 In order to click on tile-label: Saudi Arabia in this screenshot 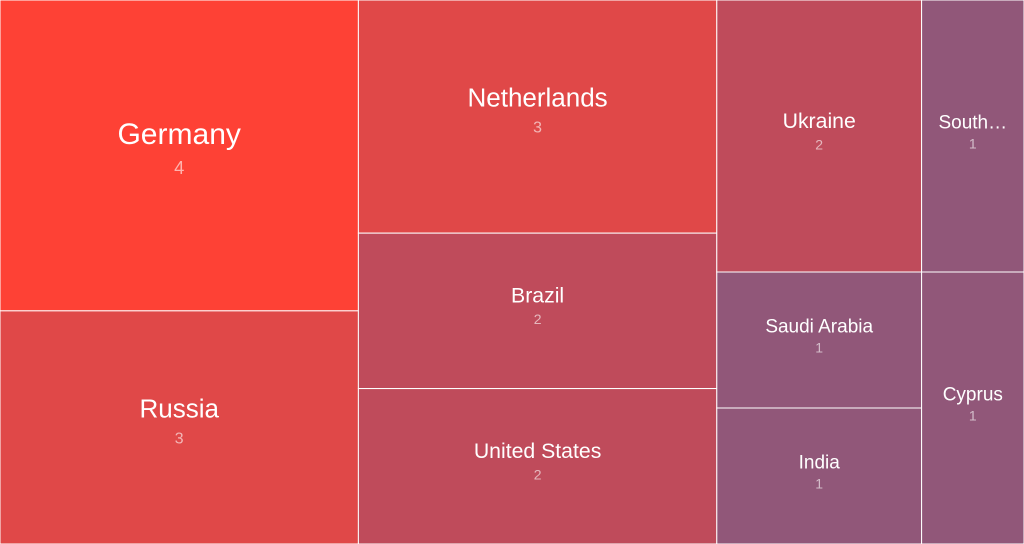, I will do `click(819, 327)`.